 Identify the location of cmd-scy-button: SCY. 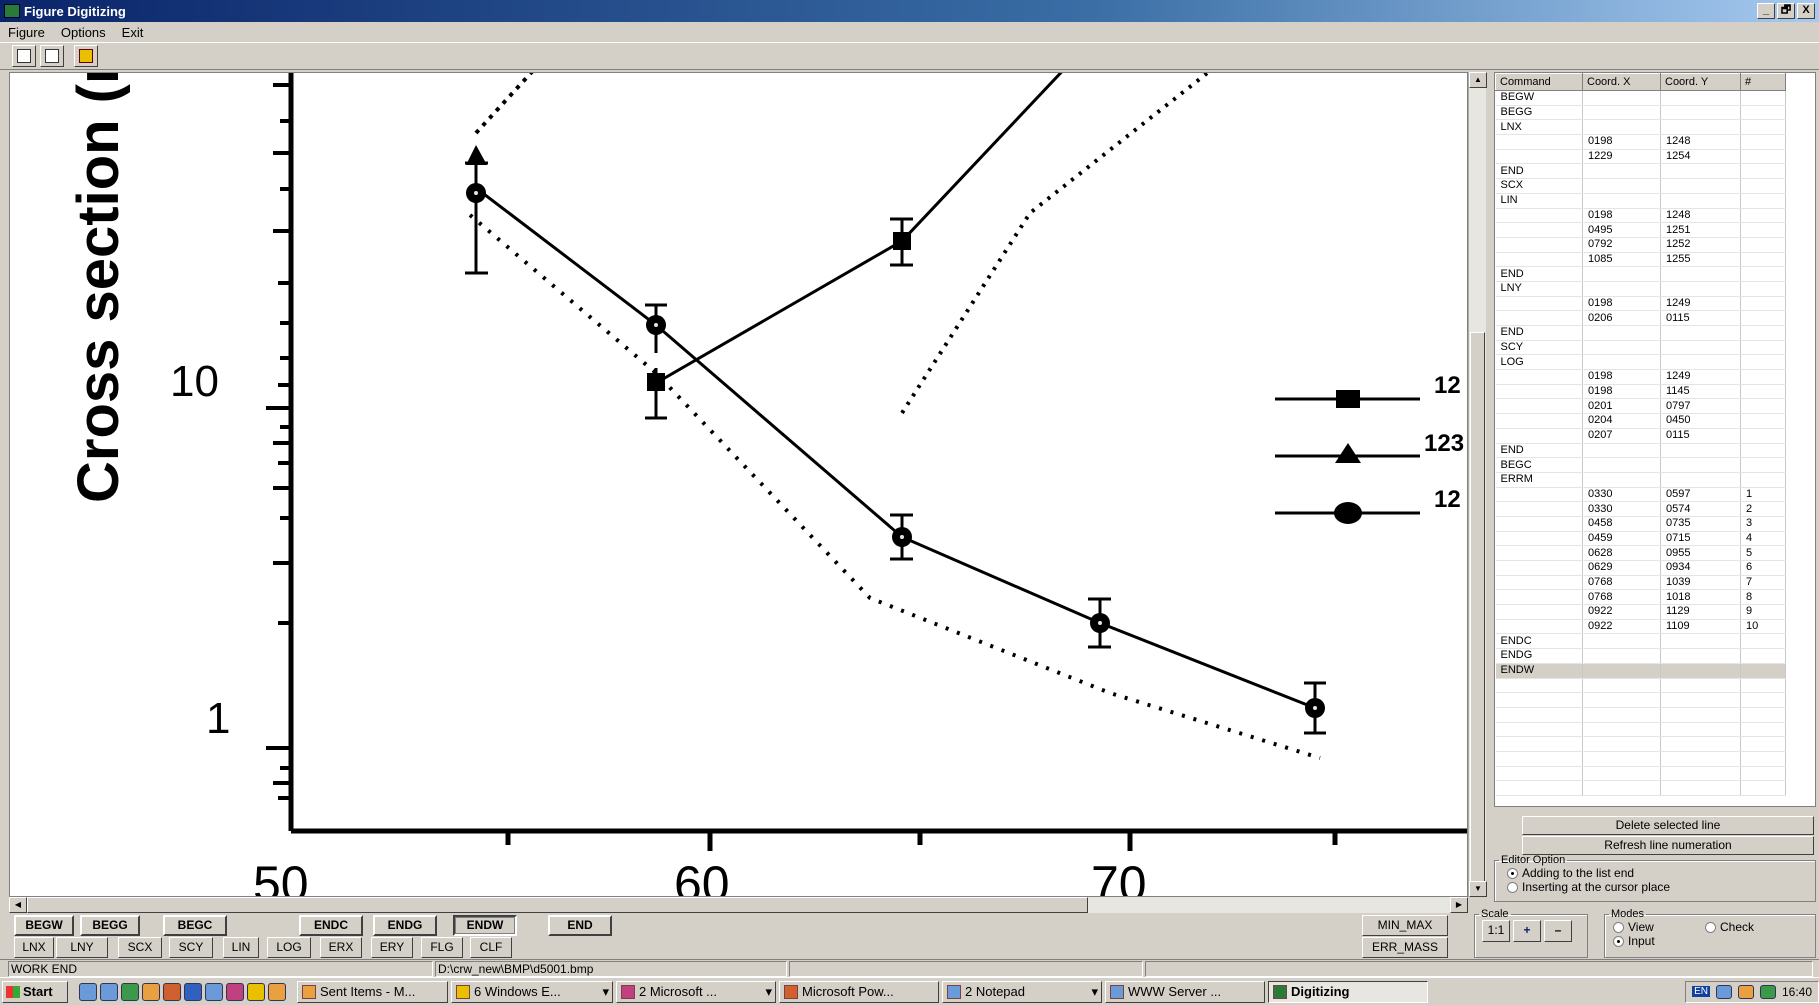
(191, 947).